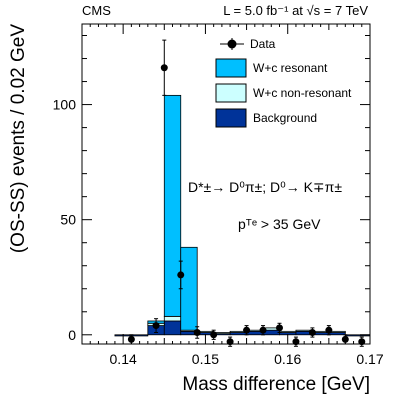  Describe the element at coordinates (65, 105) in the screenshot. I see `y-tick-label: 100` at that location.